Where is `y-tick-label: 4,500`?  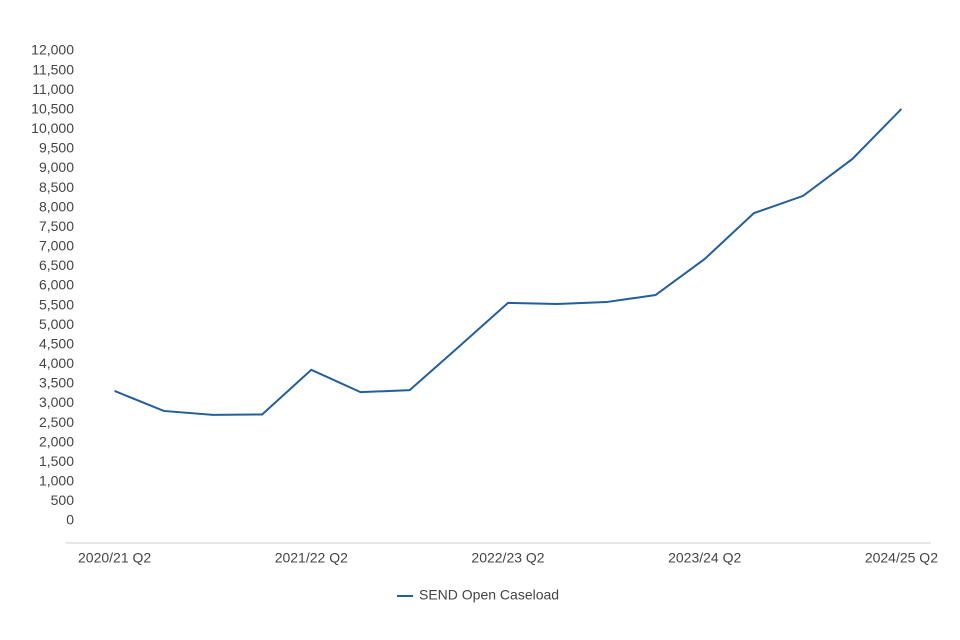 y-tick-label: 4,500 is located at coordinates (56, 343).